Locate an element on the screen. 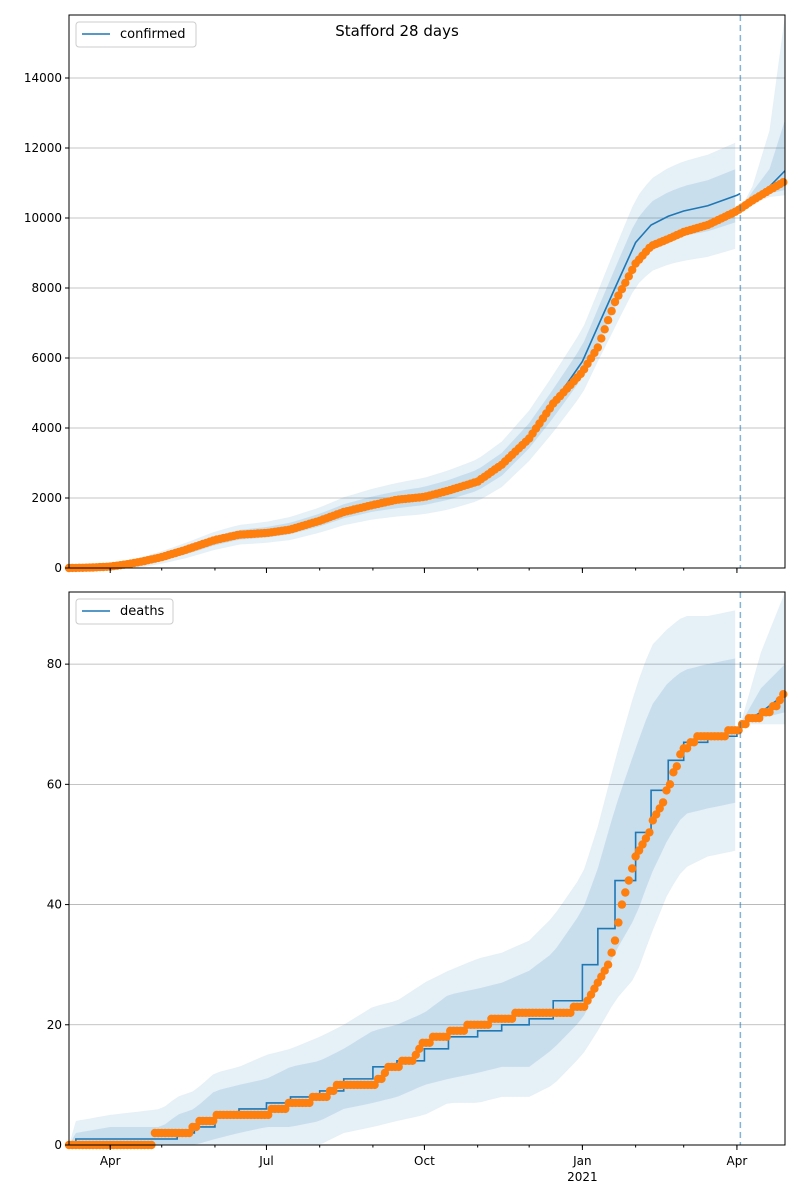 The height and width of the screenshot is (1200, 800). y-tick-label: 4000 is located at coordinates (46, 428).